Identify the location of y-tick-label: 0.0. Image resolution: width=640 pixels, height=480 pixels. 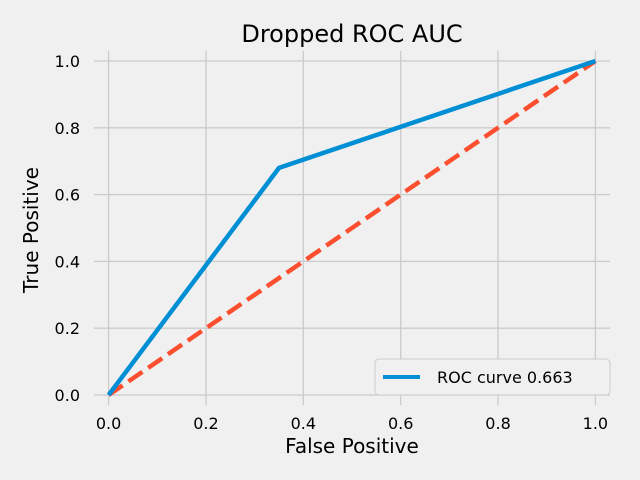
(67, 395).